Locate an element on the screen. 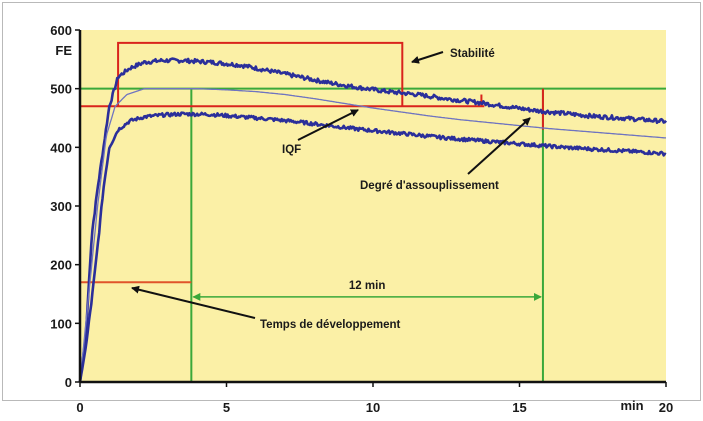 Image resolution: width=703 pixels, height=421 pixels. x-tick-label: 0 is located at coordinates (79, 407).